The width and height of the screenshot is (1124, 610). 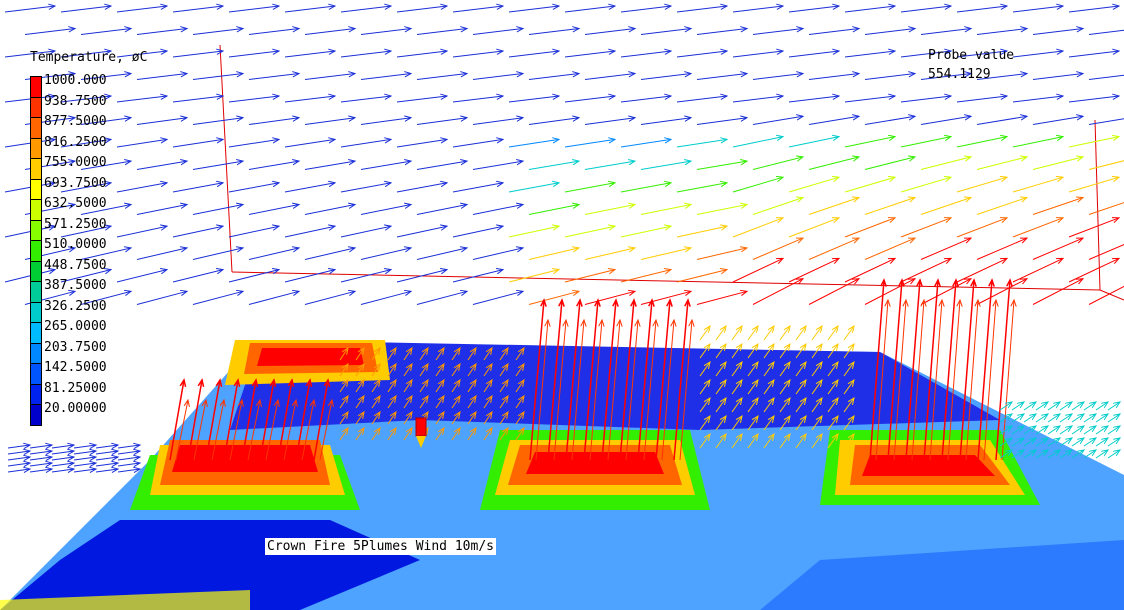 What do you see at coordinates (75, 183) in the screenshot?
I see `legend-label: 693.7500` at bounding box center [75, 183].